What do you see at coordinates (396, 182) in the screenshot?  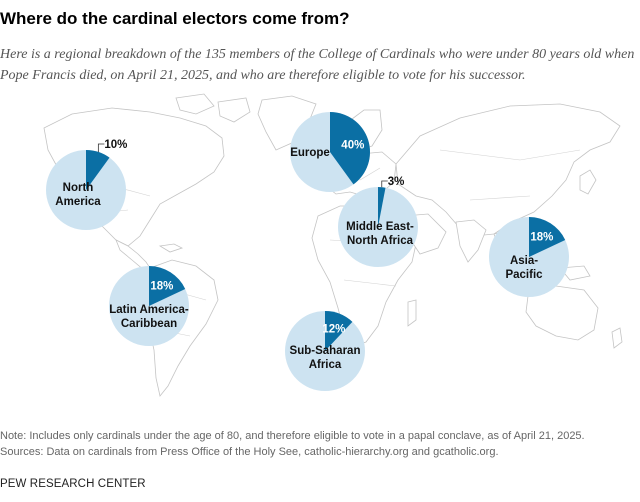 I see `pct-label-mena: 3%` at bounding box center [396, 182].